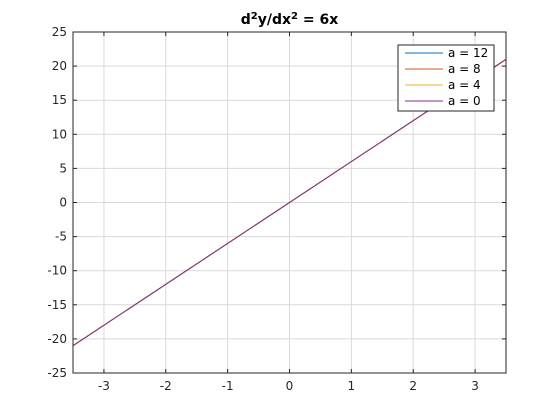 This screenshot has height=420, width=560. What do you see at coordinates (57, 373) in the screenshot?
I see `y-tick-label: -25` at bounding box center [57, 373].